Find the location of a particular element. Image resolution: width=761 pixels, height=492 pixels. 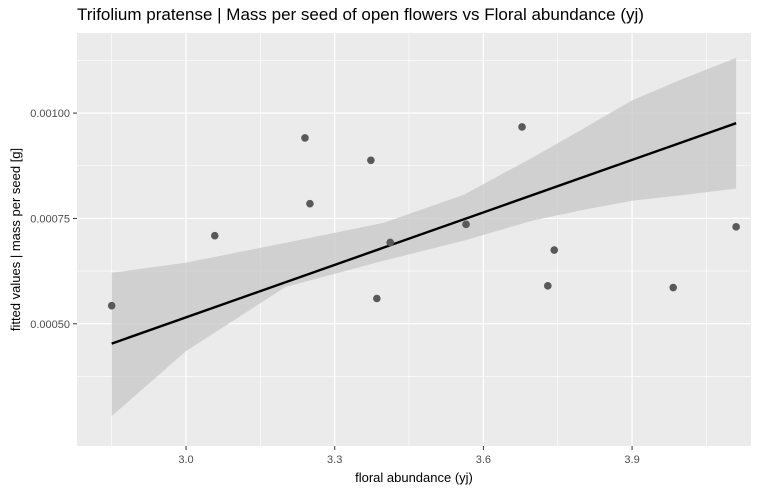

y-axis: 0.00050 0.00075 0.00100 is located at coordinates (53, 219).